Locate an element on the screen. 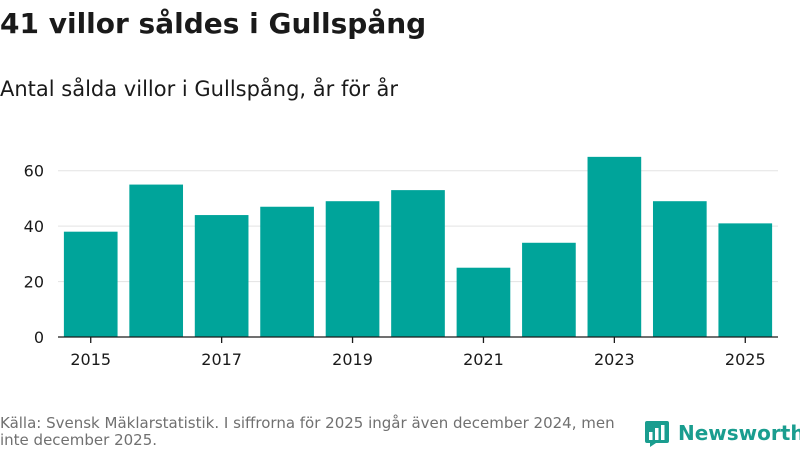 Image resolution: width=800 pixels, height=450 pixels. bar-2023 is located at coordinates (614, 246).